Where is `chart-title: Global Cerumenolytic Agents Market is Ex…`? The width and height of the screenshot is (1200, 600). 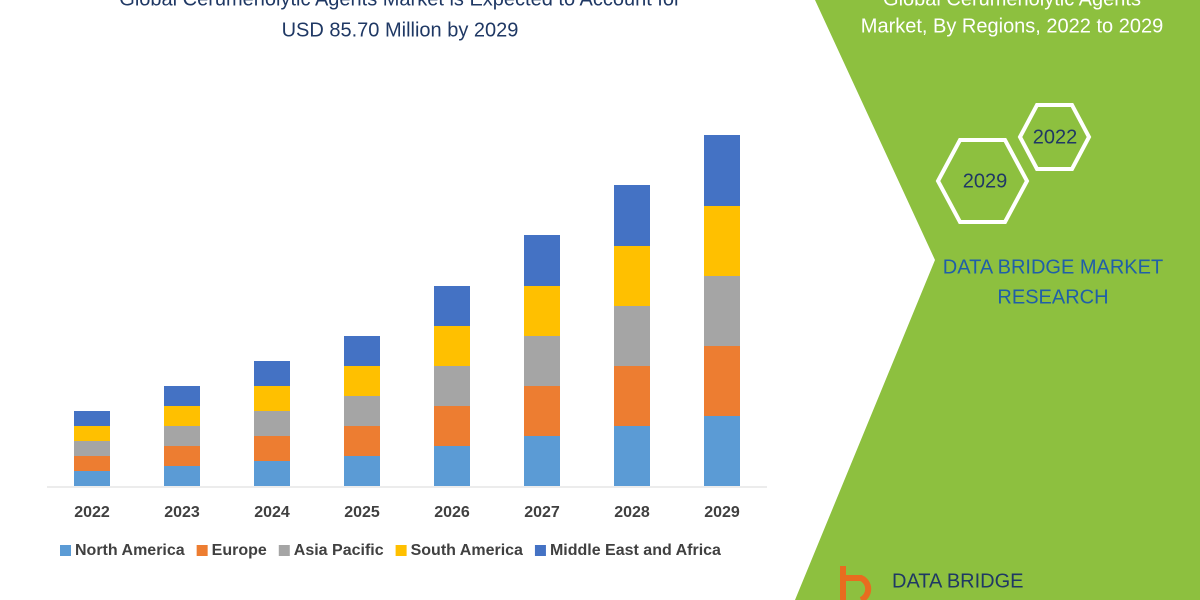 chart-title: Global Cerumenolytic Agents Market is Ex… is located at coordinates (400, 5).